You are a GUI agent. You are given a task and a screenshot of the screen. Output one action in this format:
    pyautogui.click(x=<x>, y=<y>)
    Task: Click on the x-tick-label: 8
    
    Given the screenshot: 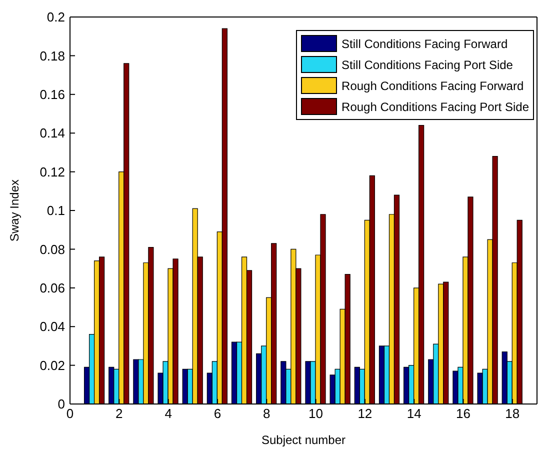 What is the action you would take?
    pyautogui.click(x=266, y=414)
    